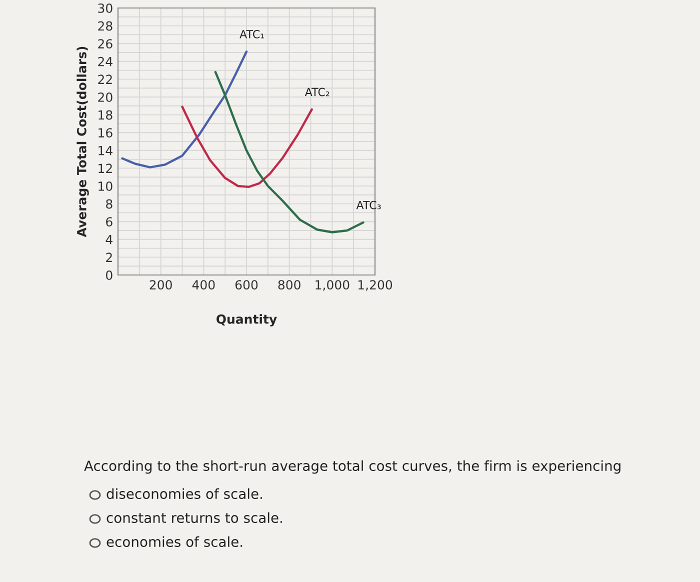 This screenshot has height=582, width=700. I want to click on x-tick-label: 1,000, so click(333, 285).